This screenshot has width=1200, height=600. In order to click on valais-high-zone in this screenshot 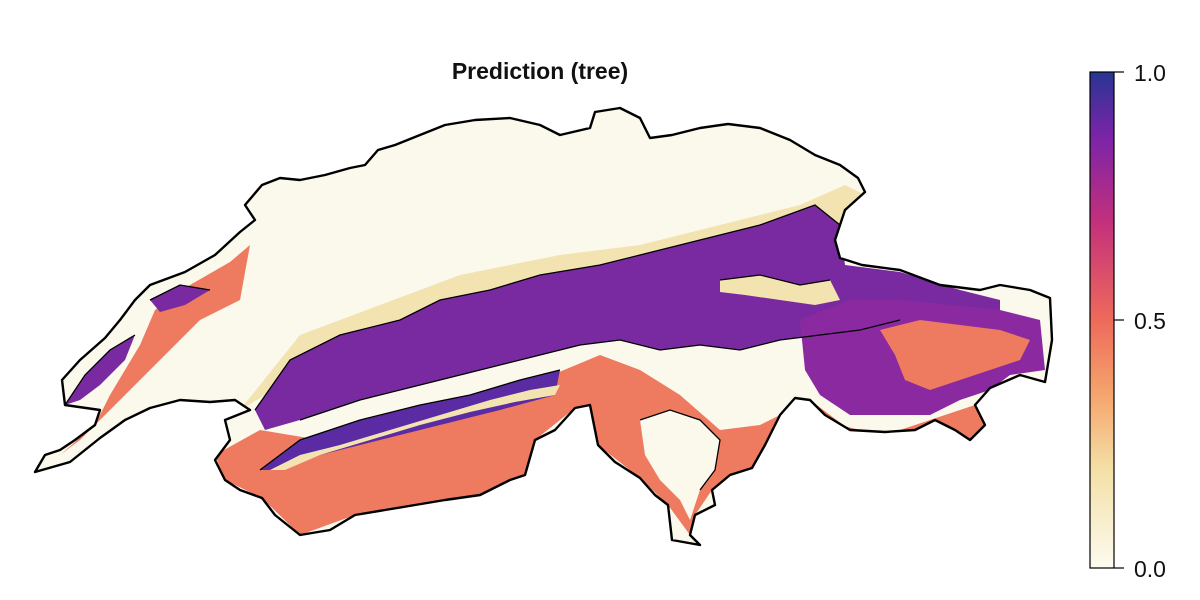, I will do `click(410, 420)`.